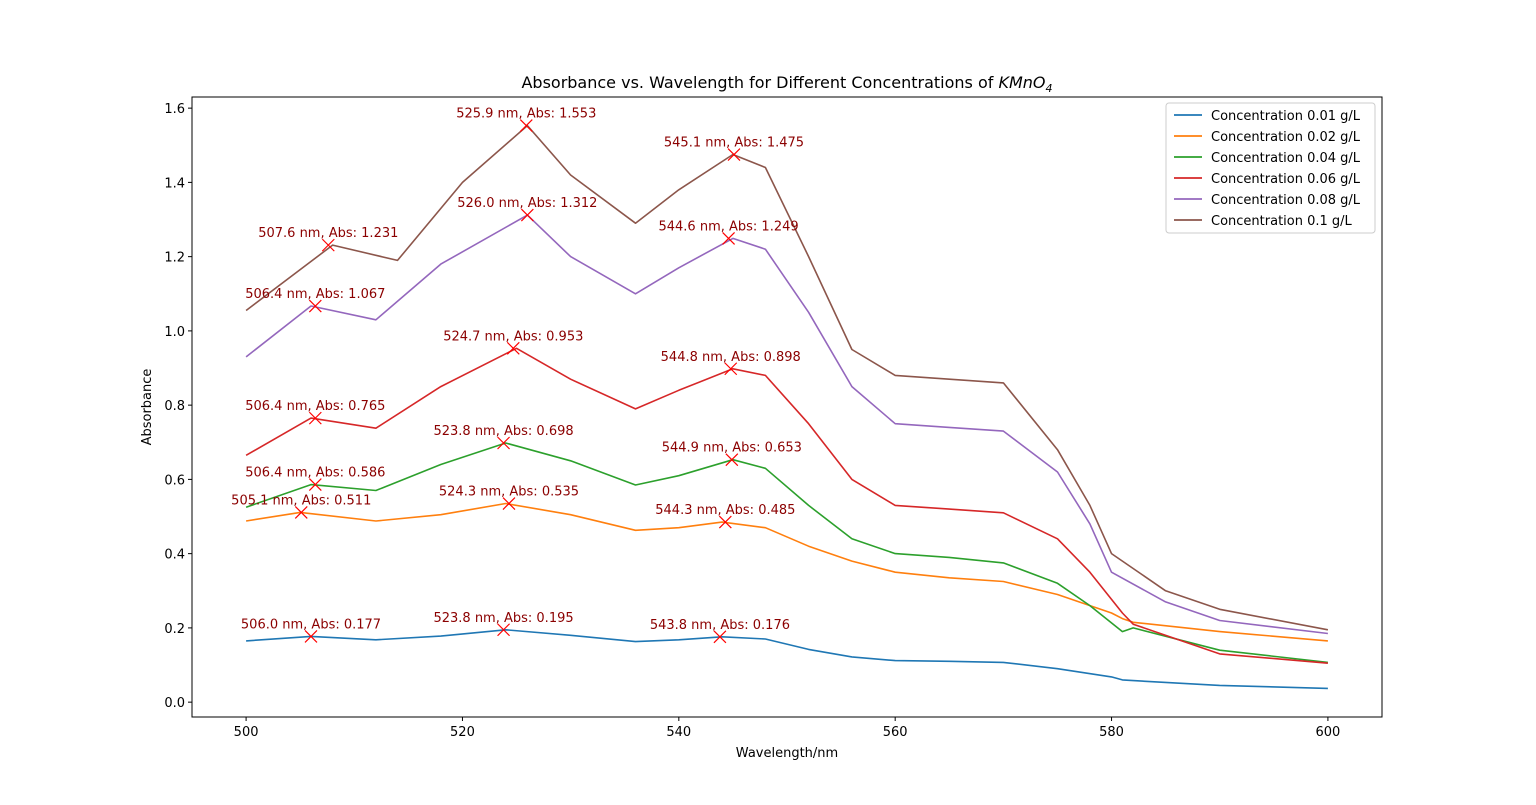  What do you see at coordinates (301, 500) in the screenshot?
I see `peak-annotation-3: 505.1 nm, Abs: 0.511` at bounding box center [301, 500].